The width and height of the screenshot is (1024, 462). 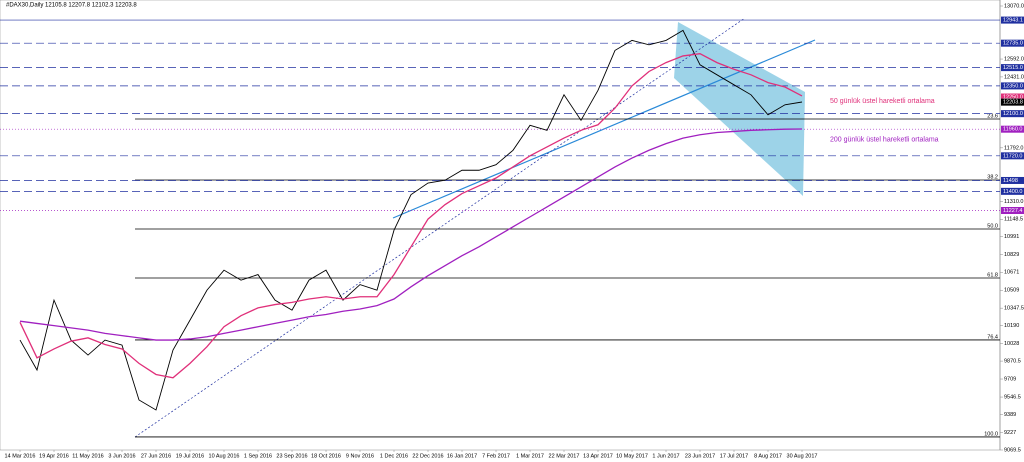 I want to click on price-tag-label: 12515.0, so click(x=1013, y=68).